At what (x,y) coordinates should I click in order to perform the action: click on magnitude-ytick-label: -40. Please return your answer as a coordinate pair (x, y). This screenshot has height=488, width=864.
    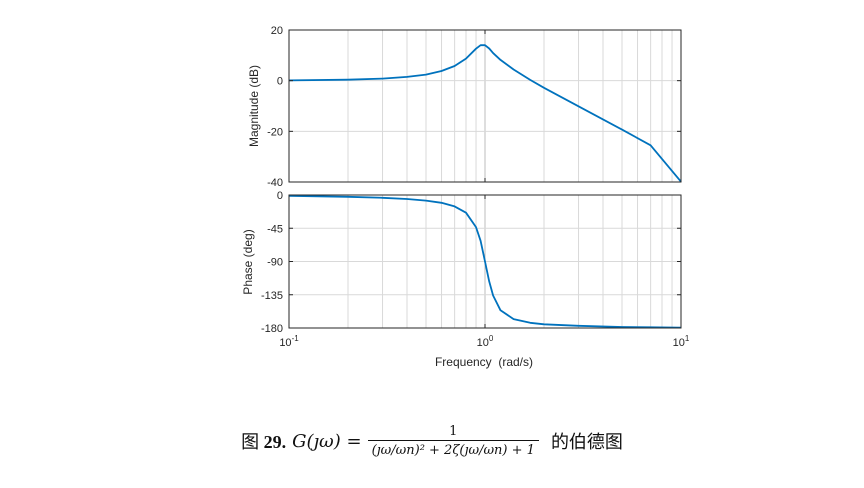
    Looking at the image, I should click on (275, 183).